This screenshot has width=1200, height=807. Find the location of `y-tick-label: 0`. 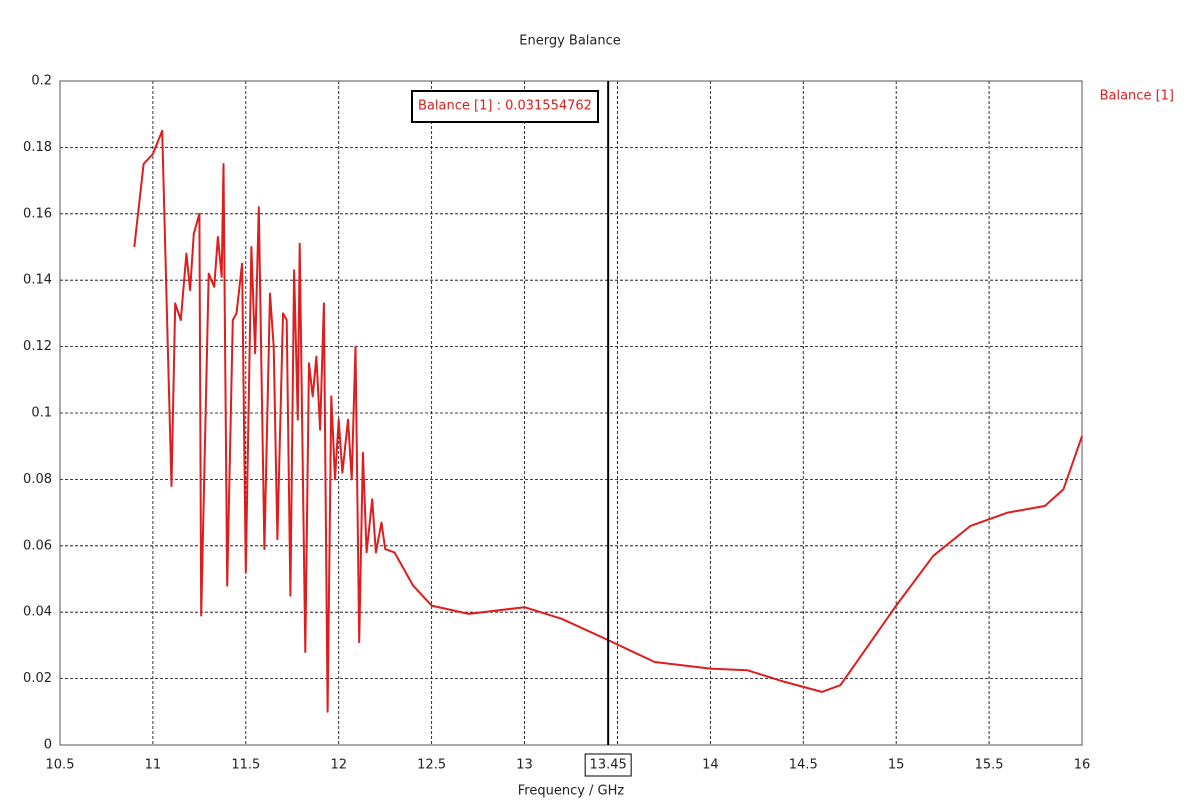

y-tick-label: 0 is located at coordinates (48, 745).